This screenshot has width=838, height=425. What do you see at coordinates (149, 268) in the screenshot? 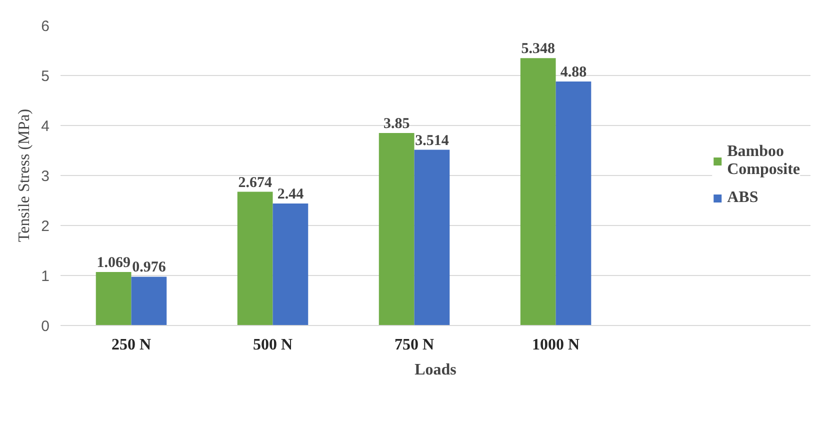
I see `data-label: 0.976` at bounding box center [149, 268].